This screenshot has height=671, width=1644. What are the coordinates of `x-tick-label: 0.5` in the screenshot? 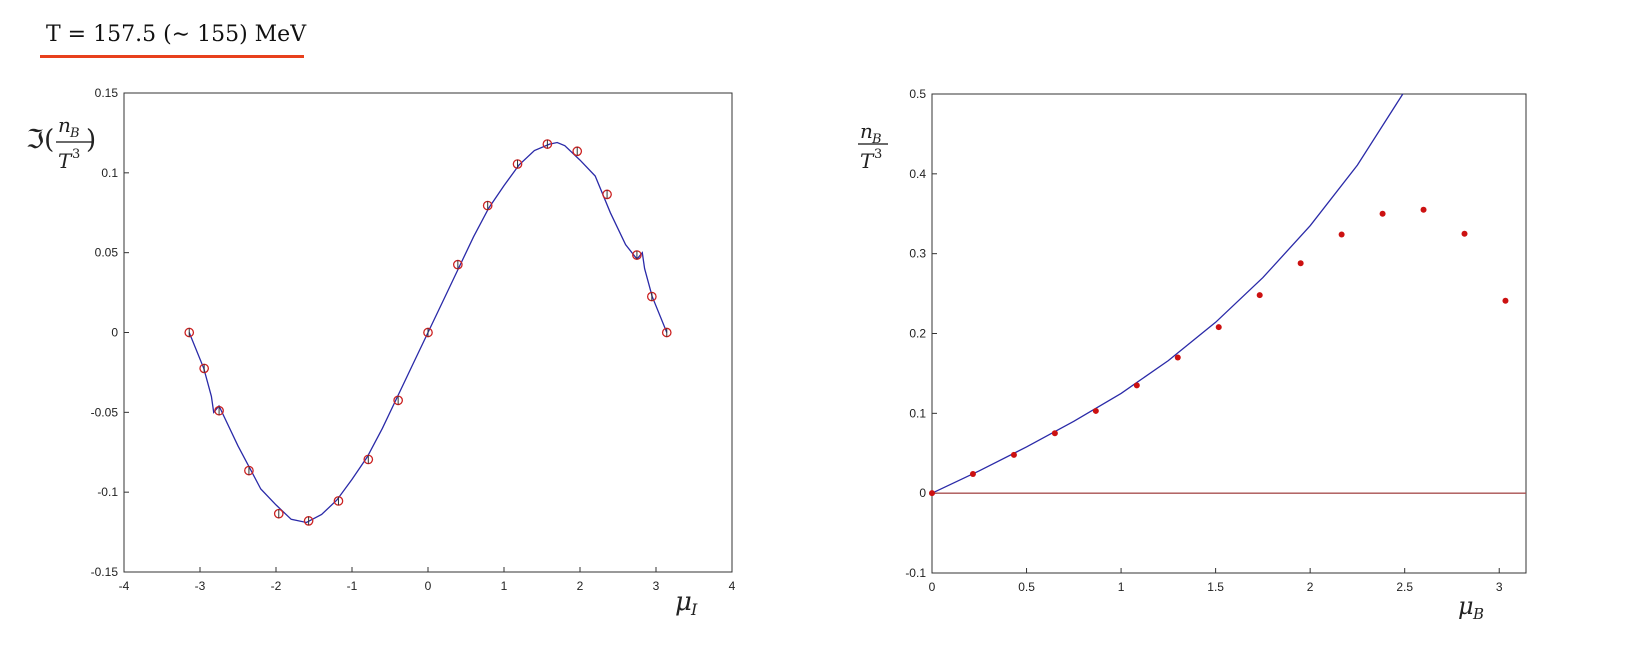 It's located at (1026, 587).